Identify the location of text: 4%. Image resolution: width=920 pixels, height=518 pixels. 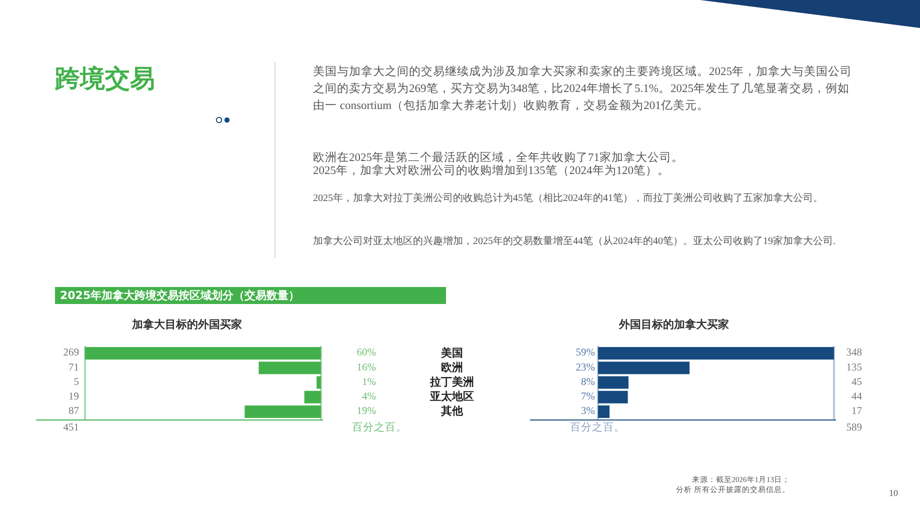
(369, 397).